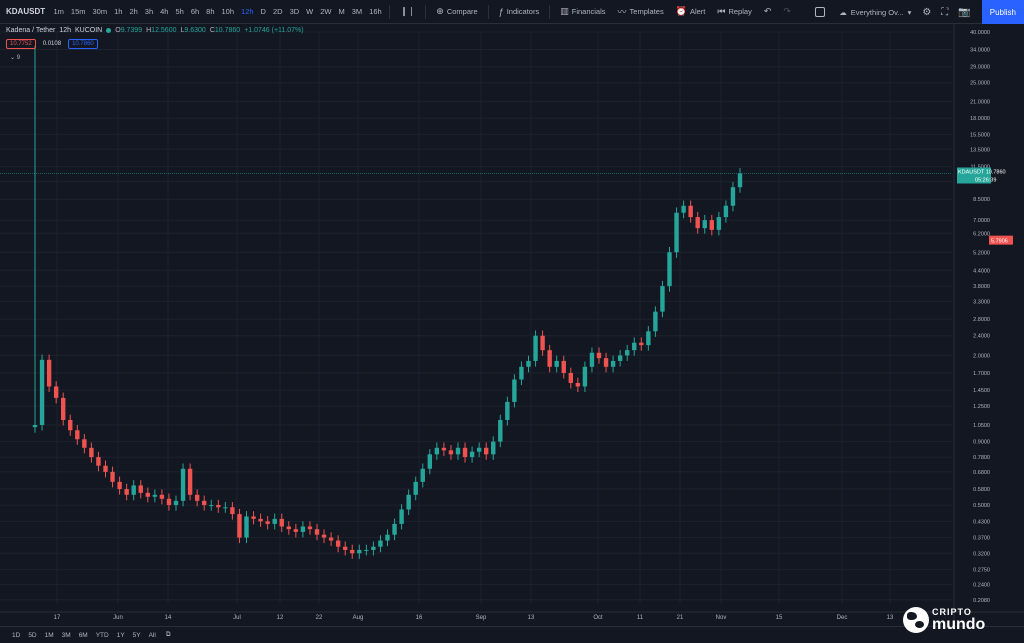 The height and width of the screenshot is (643, 1024). What do you see at coordinates (228, 11) in the screenshot?
I see `timeframe-10h: 10h` at bounding box center [228, 11].